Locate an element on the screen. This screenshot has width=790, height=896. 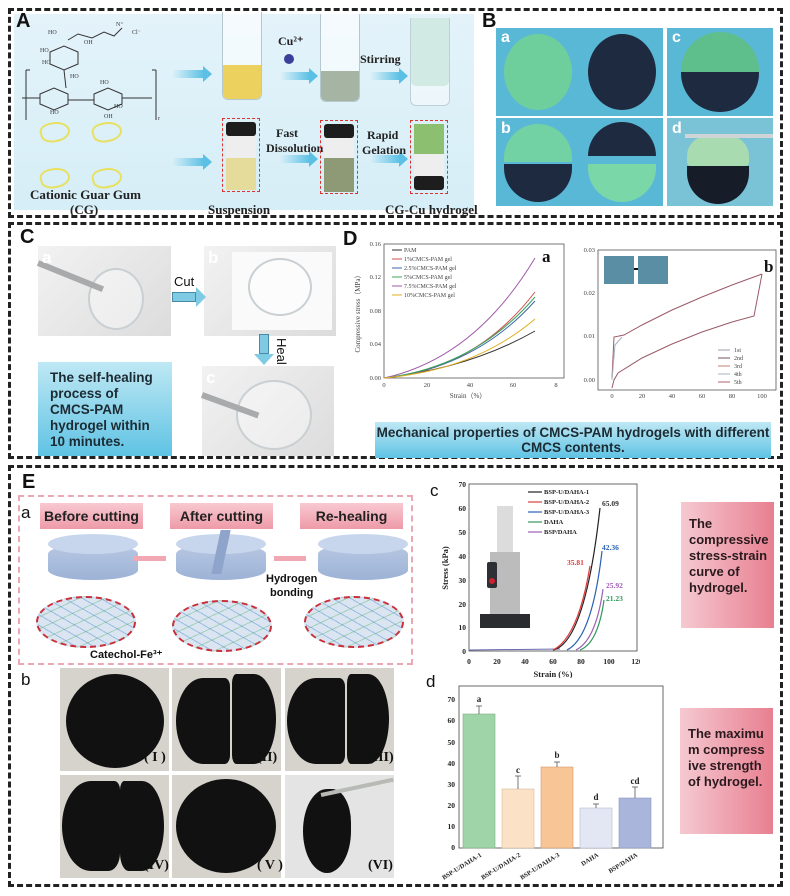
svg-text: 0.03 is located at coordinates (589, 250).